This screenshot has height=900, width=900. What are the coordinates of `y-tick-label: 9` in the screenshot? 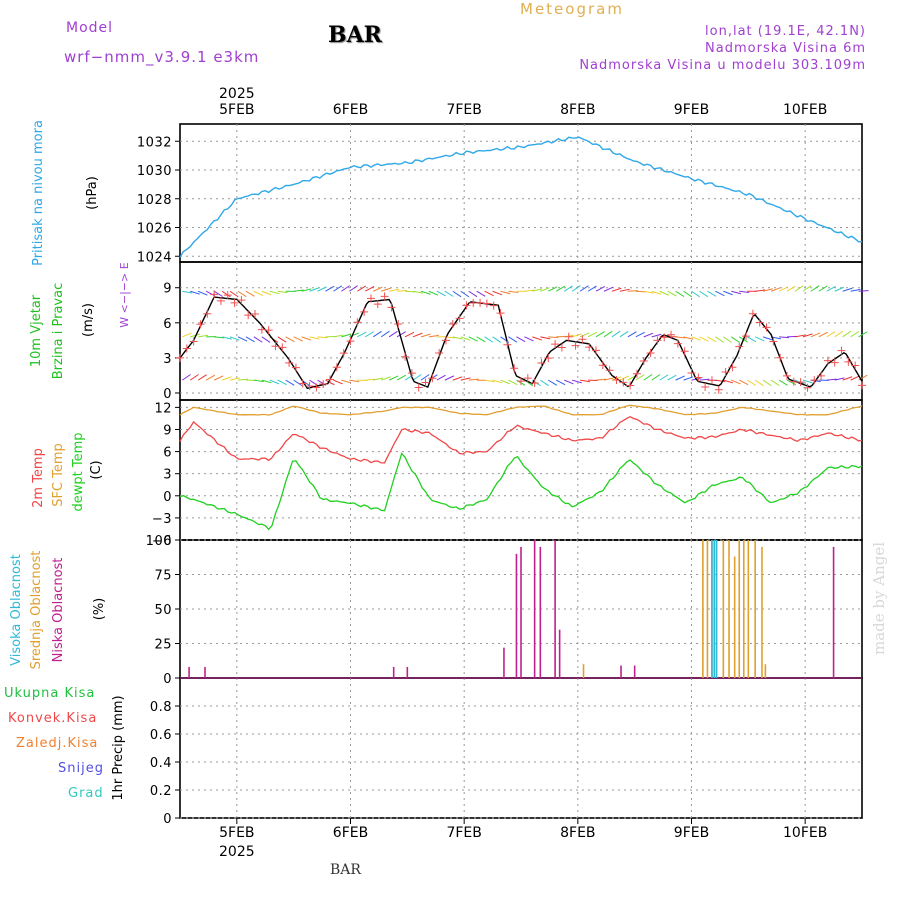 It's located at (167, 430).